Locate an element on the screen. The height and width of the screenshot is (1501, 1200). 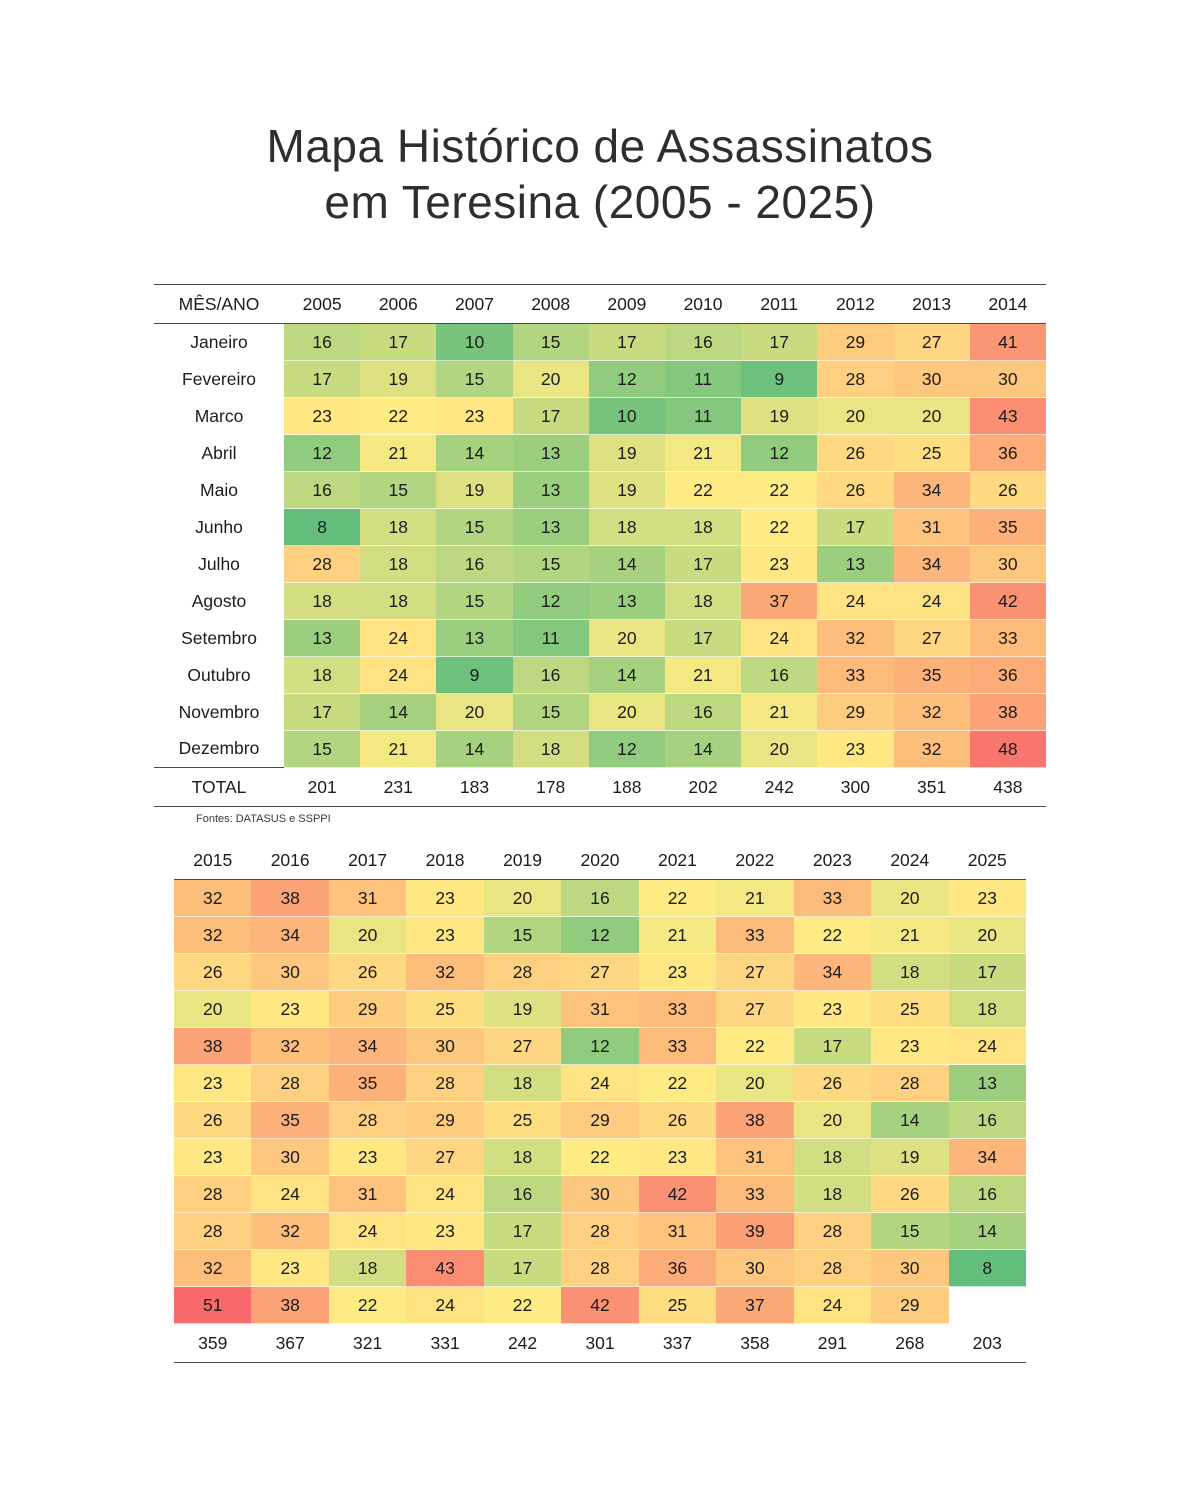
heatmap-cell: 30 is located at coordinates (910, 1268).